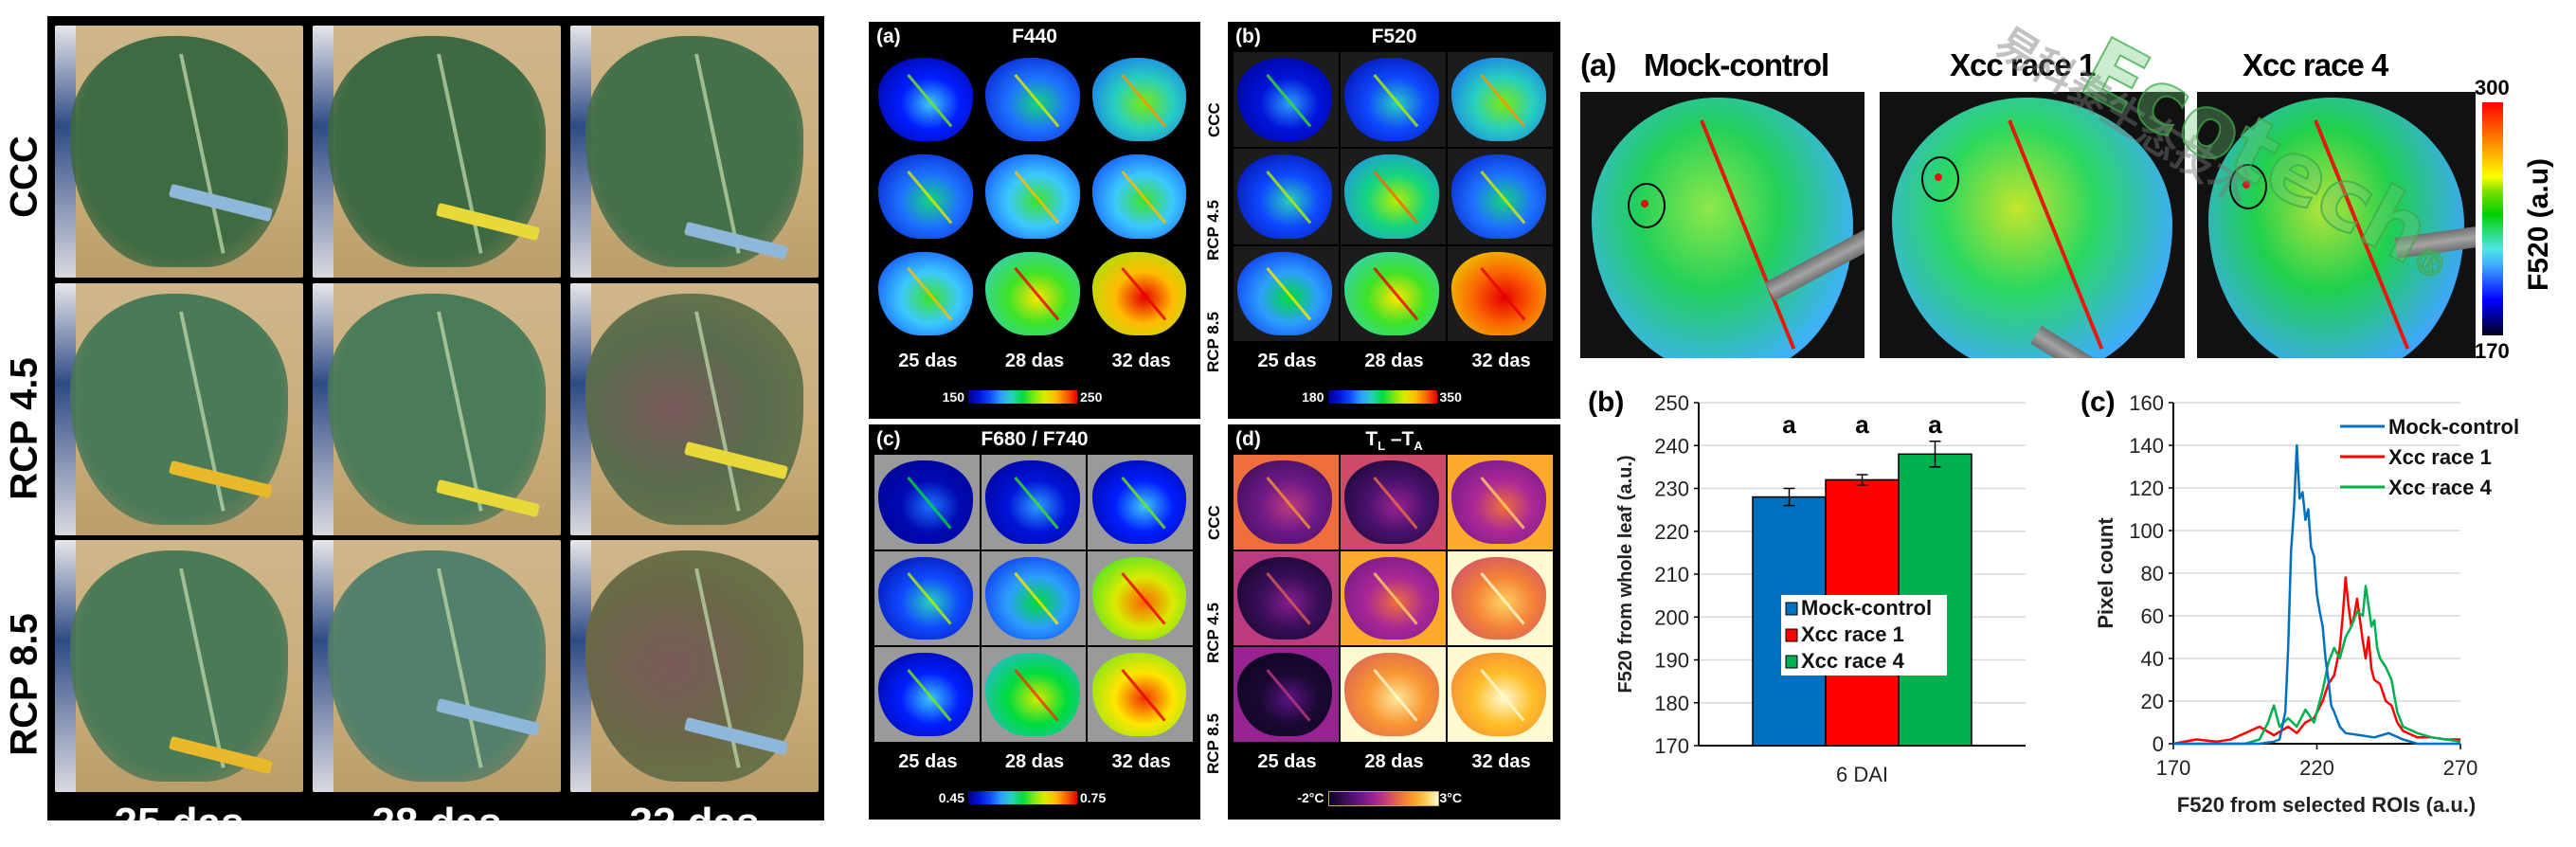 Image resolution: width=2576 pixels, height=847 pixels. What do you see at coordinates (2146, 489) in the screenshot?
I see `y-tick-label: 120` at bounding box center [2146, 489].